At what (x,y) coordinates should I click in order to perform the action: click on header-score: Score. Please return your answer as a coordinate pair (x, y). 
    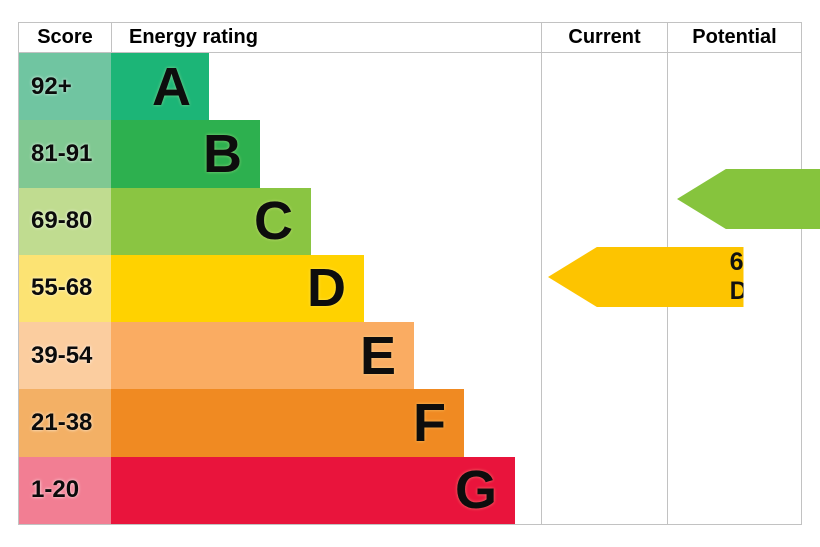
    Looking at the image, I should click on (65, 37).